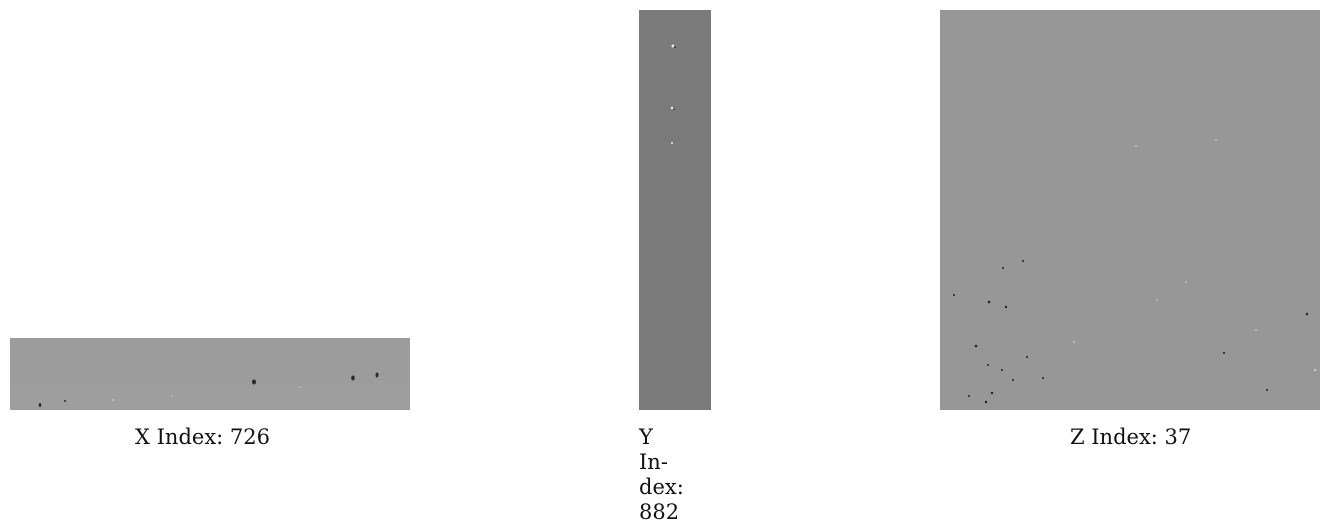  What do you see at coordinates (661, 487) in the screenshot?
I see `y-caption-line-2: dex:` at bounding box center [661, 487].